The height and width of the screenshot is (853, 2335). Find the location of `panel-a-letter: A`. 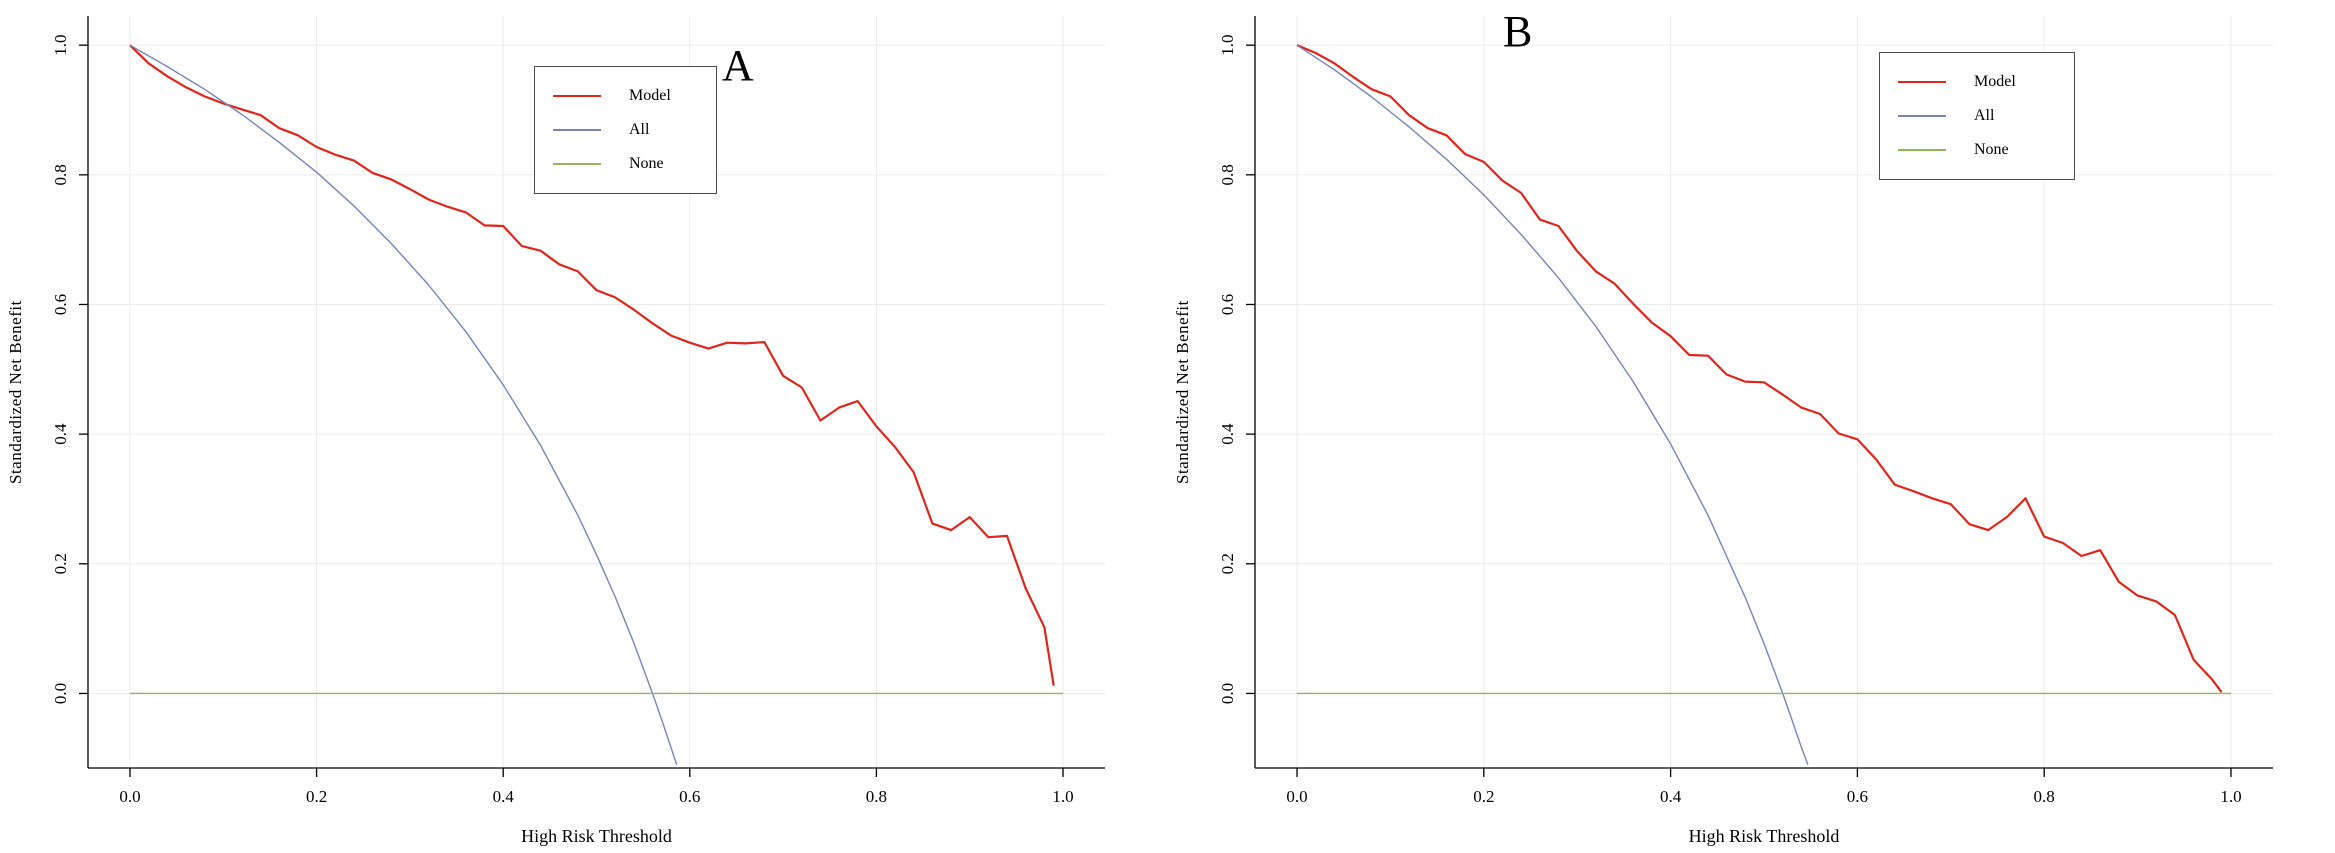

panel-a-letter: A is located at coordinates (738, 65).